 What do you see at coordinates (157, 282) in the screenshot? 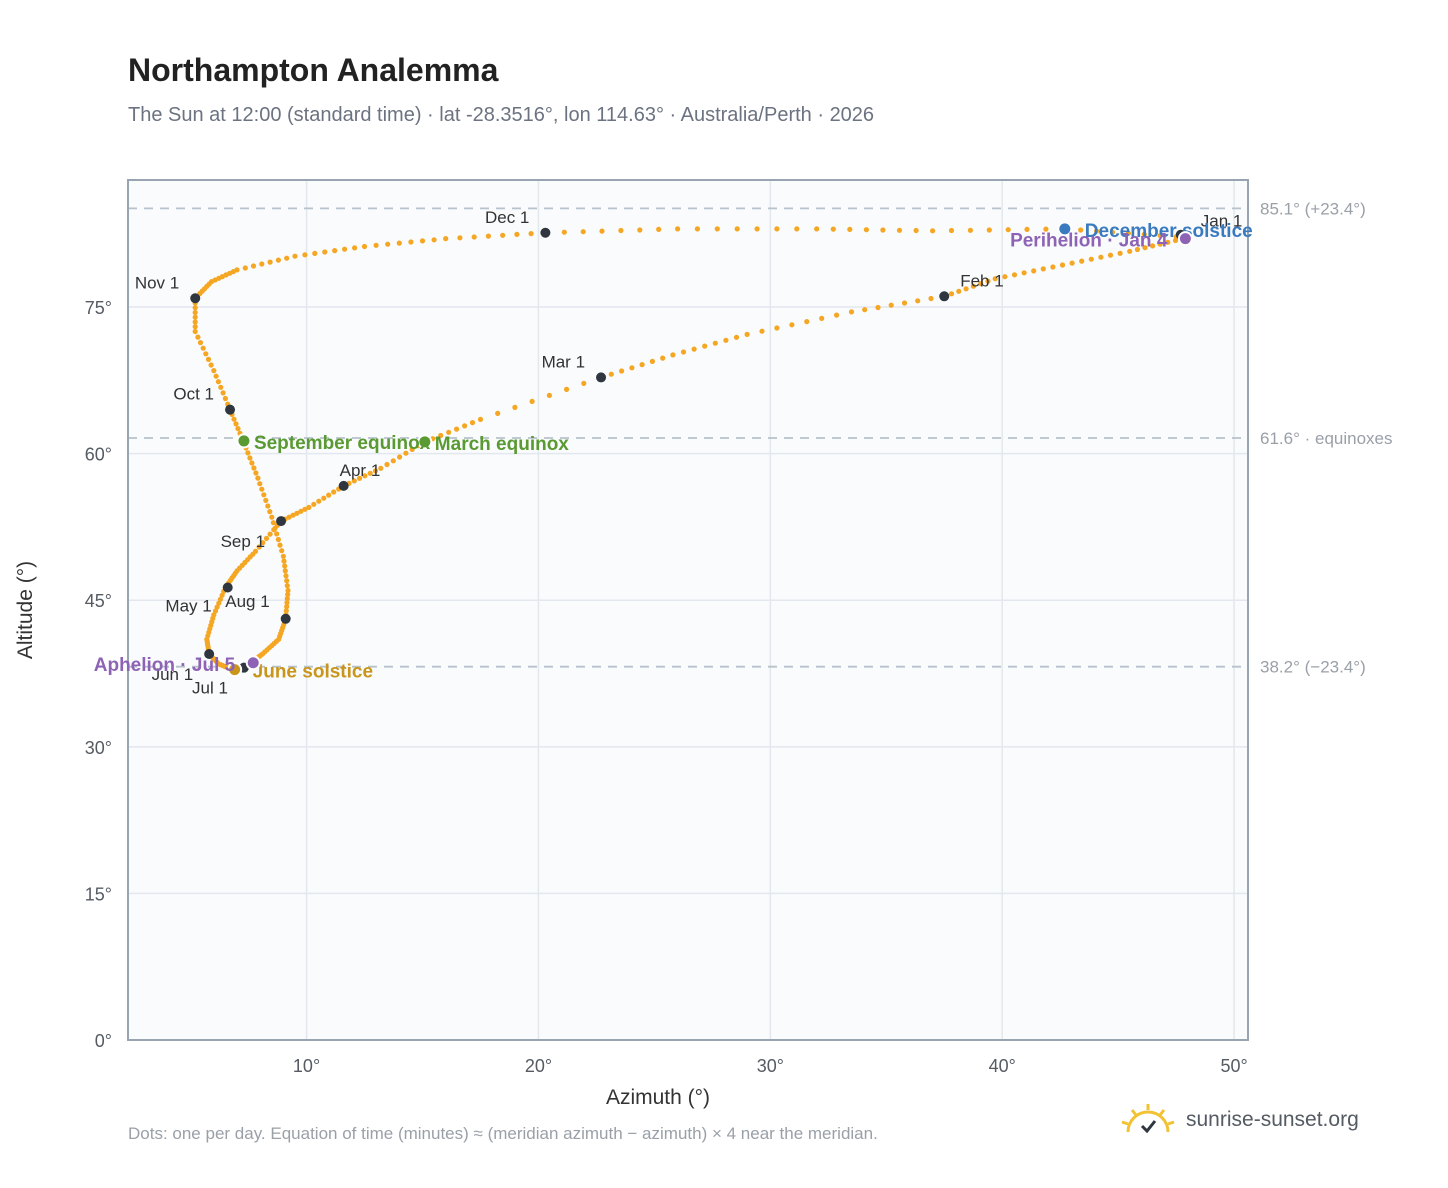
I see `month-label: Nov 1` at bounding box center [157, 282].